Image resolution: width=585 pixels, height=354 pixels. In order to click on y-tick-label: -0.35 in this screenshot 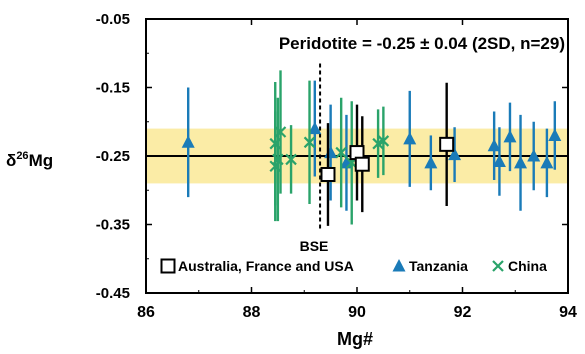, I will do `click(113, 225)`.